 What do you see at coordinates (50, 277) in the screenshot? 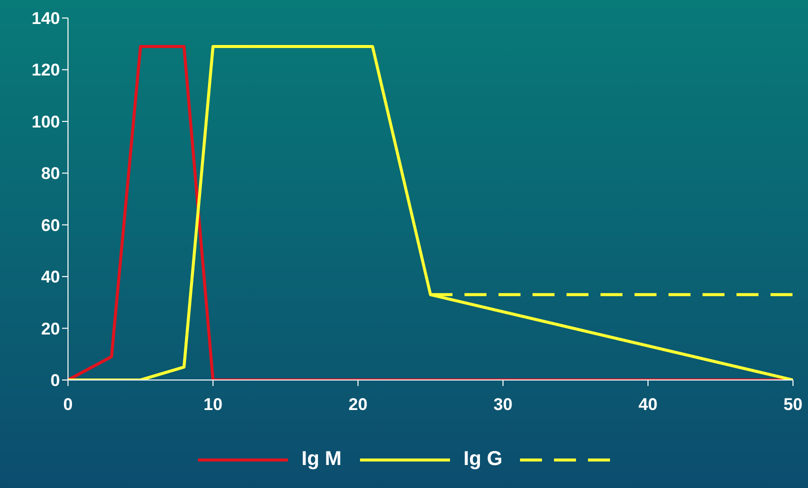
I see `y-tick-label: 40` at bounding box center [50, 277].